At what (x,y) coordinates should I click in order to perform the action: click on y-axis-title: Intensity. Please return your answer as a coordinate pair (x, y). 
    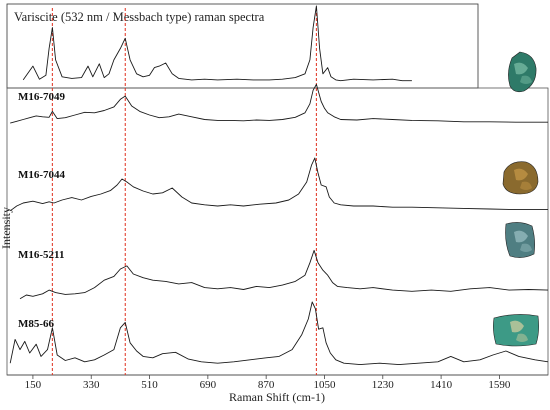
    Looking at the image, I should click on (6, 228).